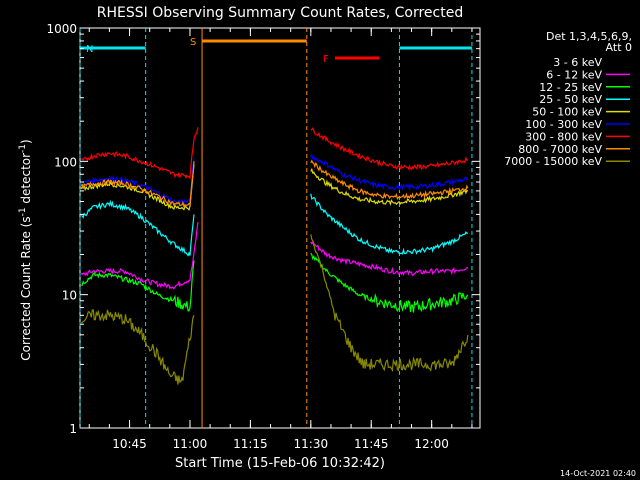  What do you see at coordinates (190, 444) in the screenshot?
I see `x-tick-label-1: 11:00` at bounding box center [190, 444].